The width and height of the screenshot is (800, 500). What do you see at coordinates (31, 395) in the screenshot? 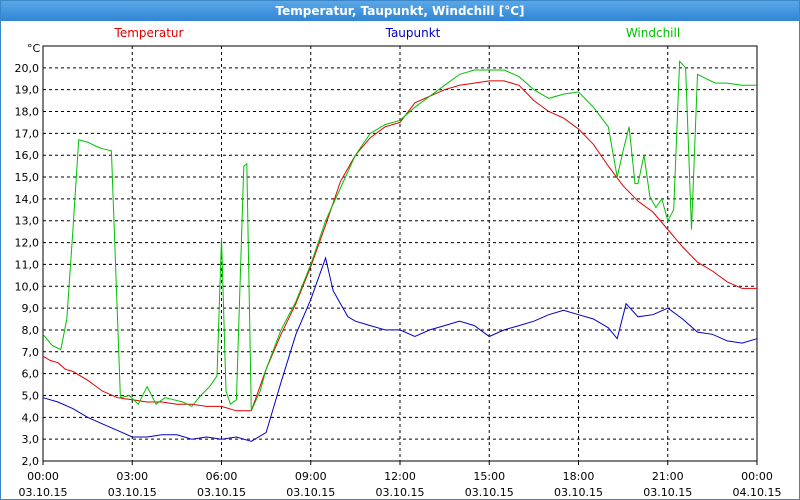
I see `y-tick-label: 5,0` at bounding box center [31, 395].